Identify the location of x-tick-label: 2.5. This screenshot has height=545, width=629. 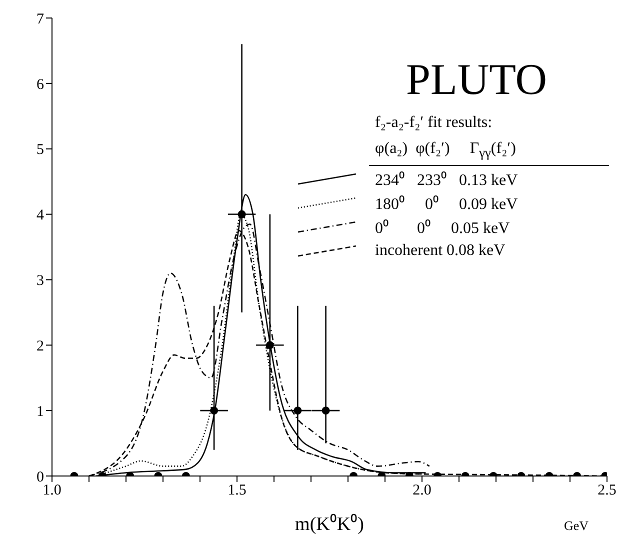
(607, 490).